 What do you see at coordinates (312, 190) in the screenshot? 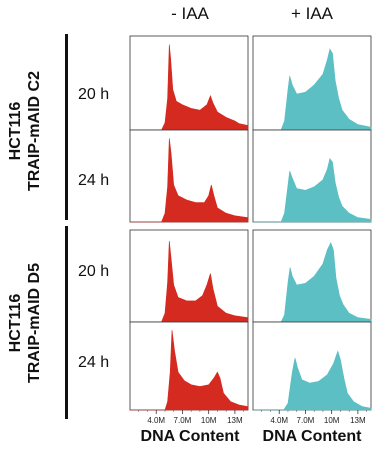
I see `histogram-C2-24h-plus-iaa` at bounding box center [312, 190].